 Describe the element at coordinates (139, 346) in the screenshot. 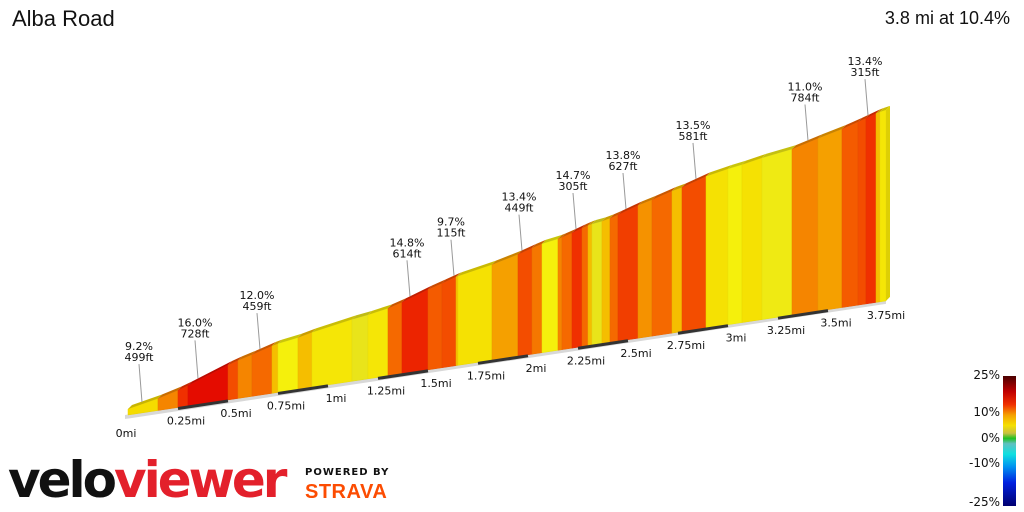

I see `annotation-grade: 9.2%` at that location.